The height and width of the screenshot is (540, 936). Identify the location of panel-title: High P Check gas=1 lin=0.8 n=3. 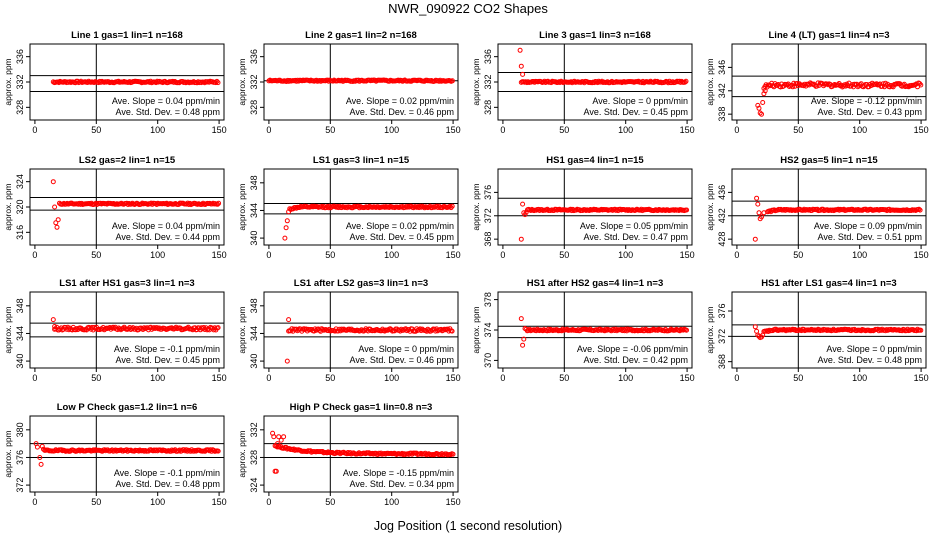
(361, 407).